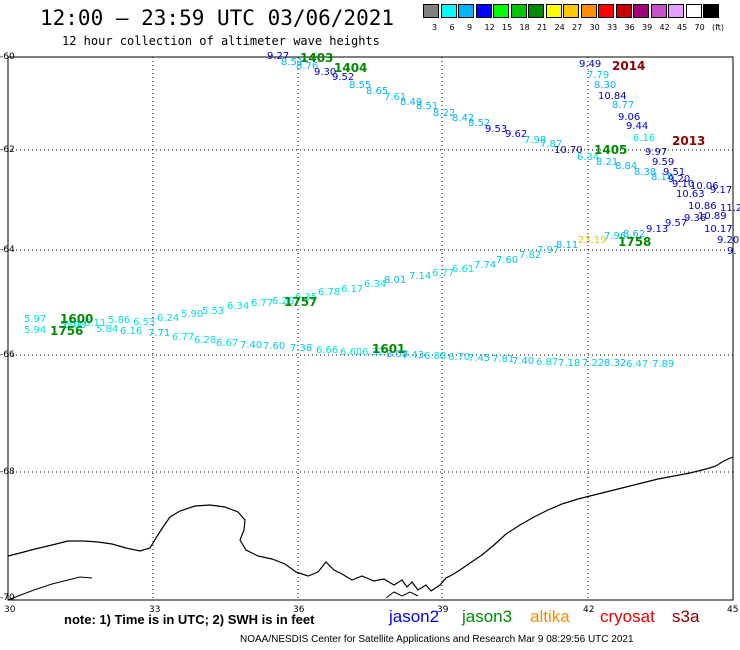  I want to click on wave-height-label: 6.53, so click(144, 322).